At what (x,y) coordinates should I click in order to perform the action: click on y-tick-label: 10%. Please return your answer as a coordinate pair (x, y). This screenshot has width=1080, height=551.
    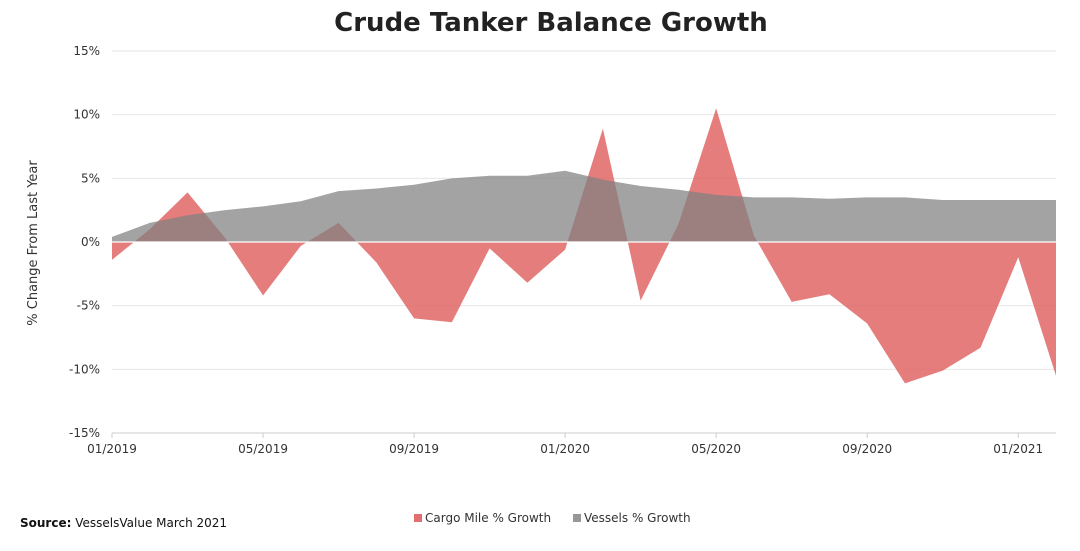
    Looking at the image, I should click on (86, 115).